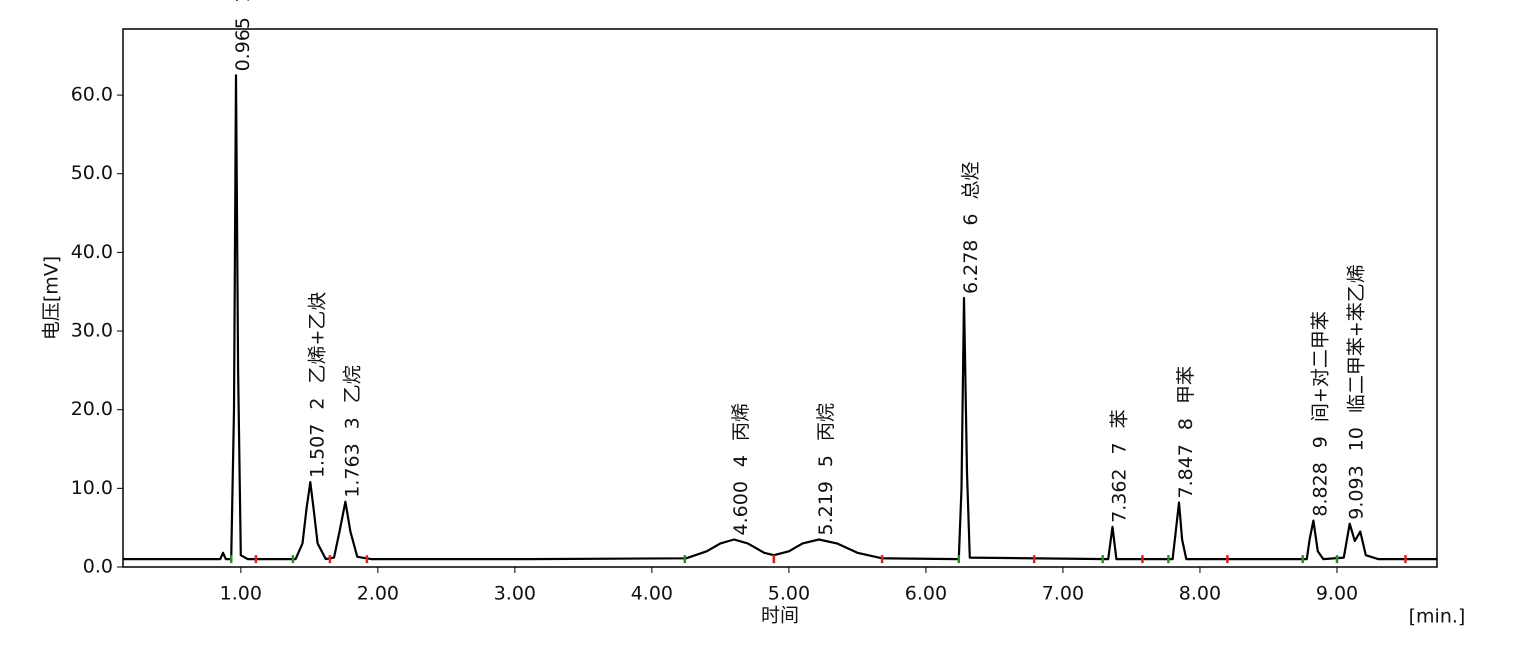 The width and height of the screenshot is (1520, 649). What do you see at coordinates (92, 331) in the screenshot?
I see `y-tick-label: 30.0` at bounding box center [92, 331].